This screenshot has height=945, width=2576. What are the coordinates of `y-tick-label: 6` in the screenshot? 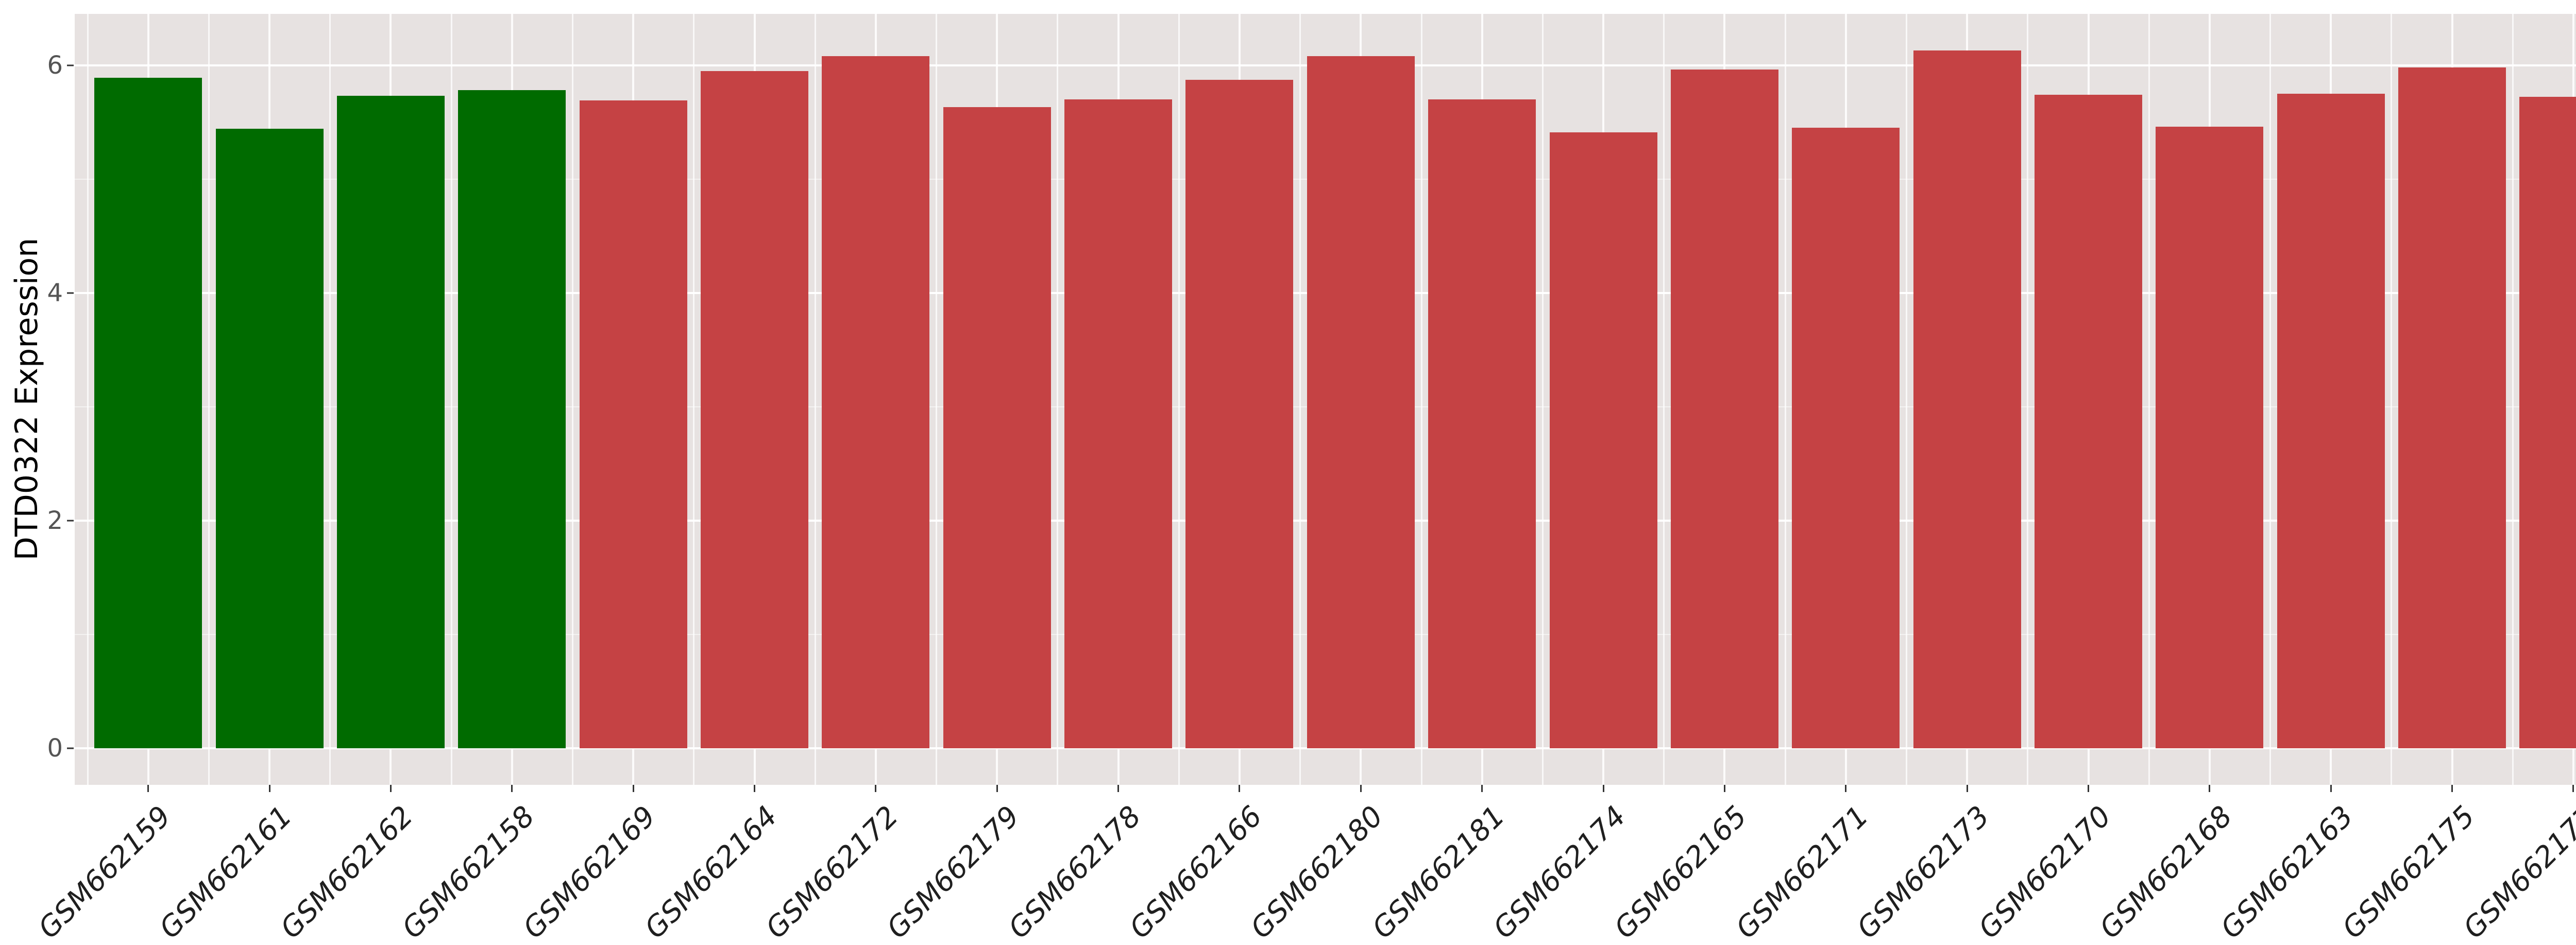 It's located at (55, 65).